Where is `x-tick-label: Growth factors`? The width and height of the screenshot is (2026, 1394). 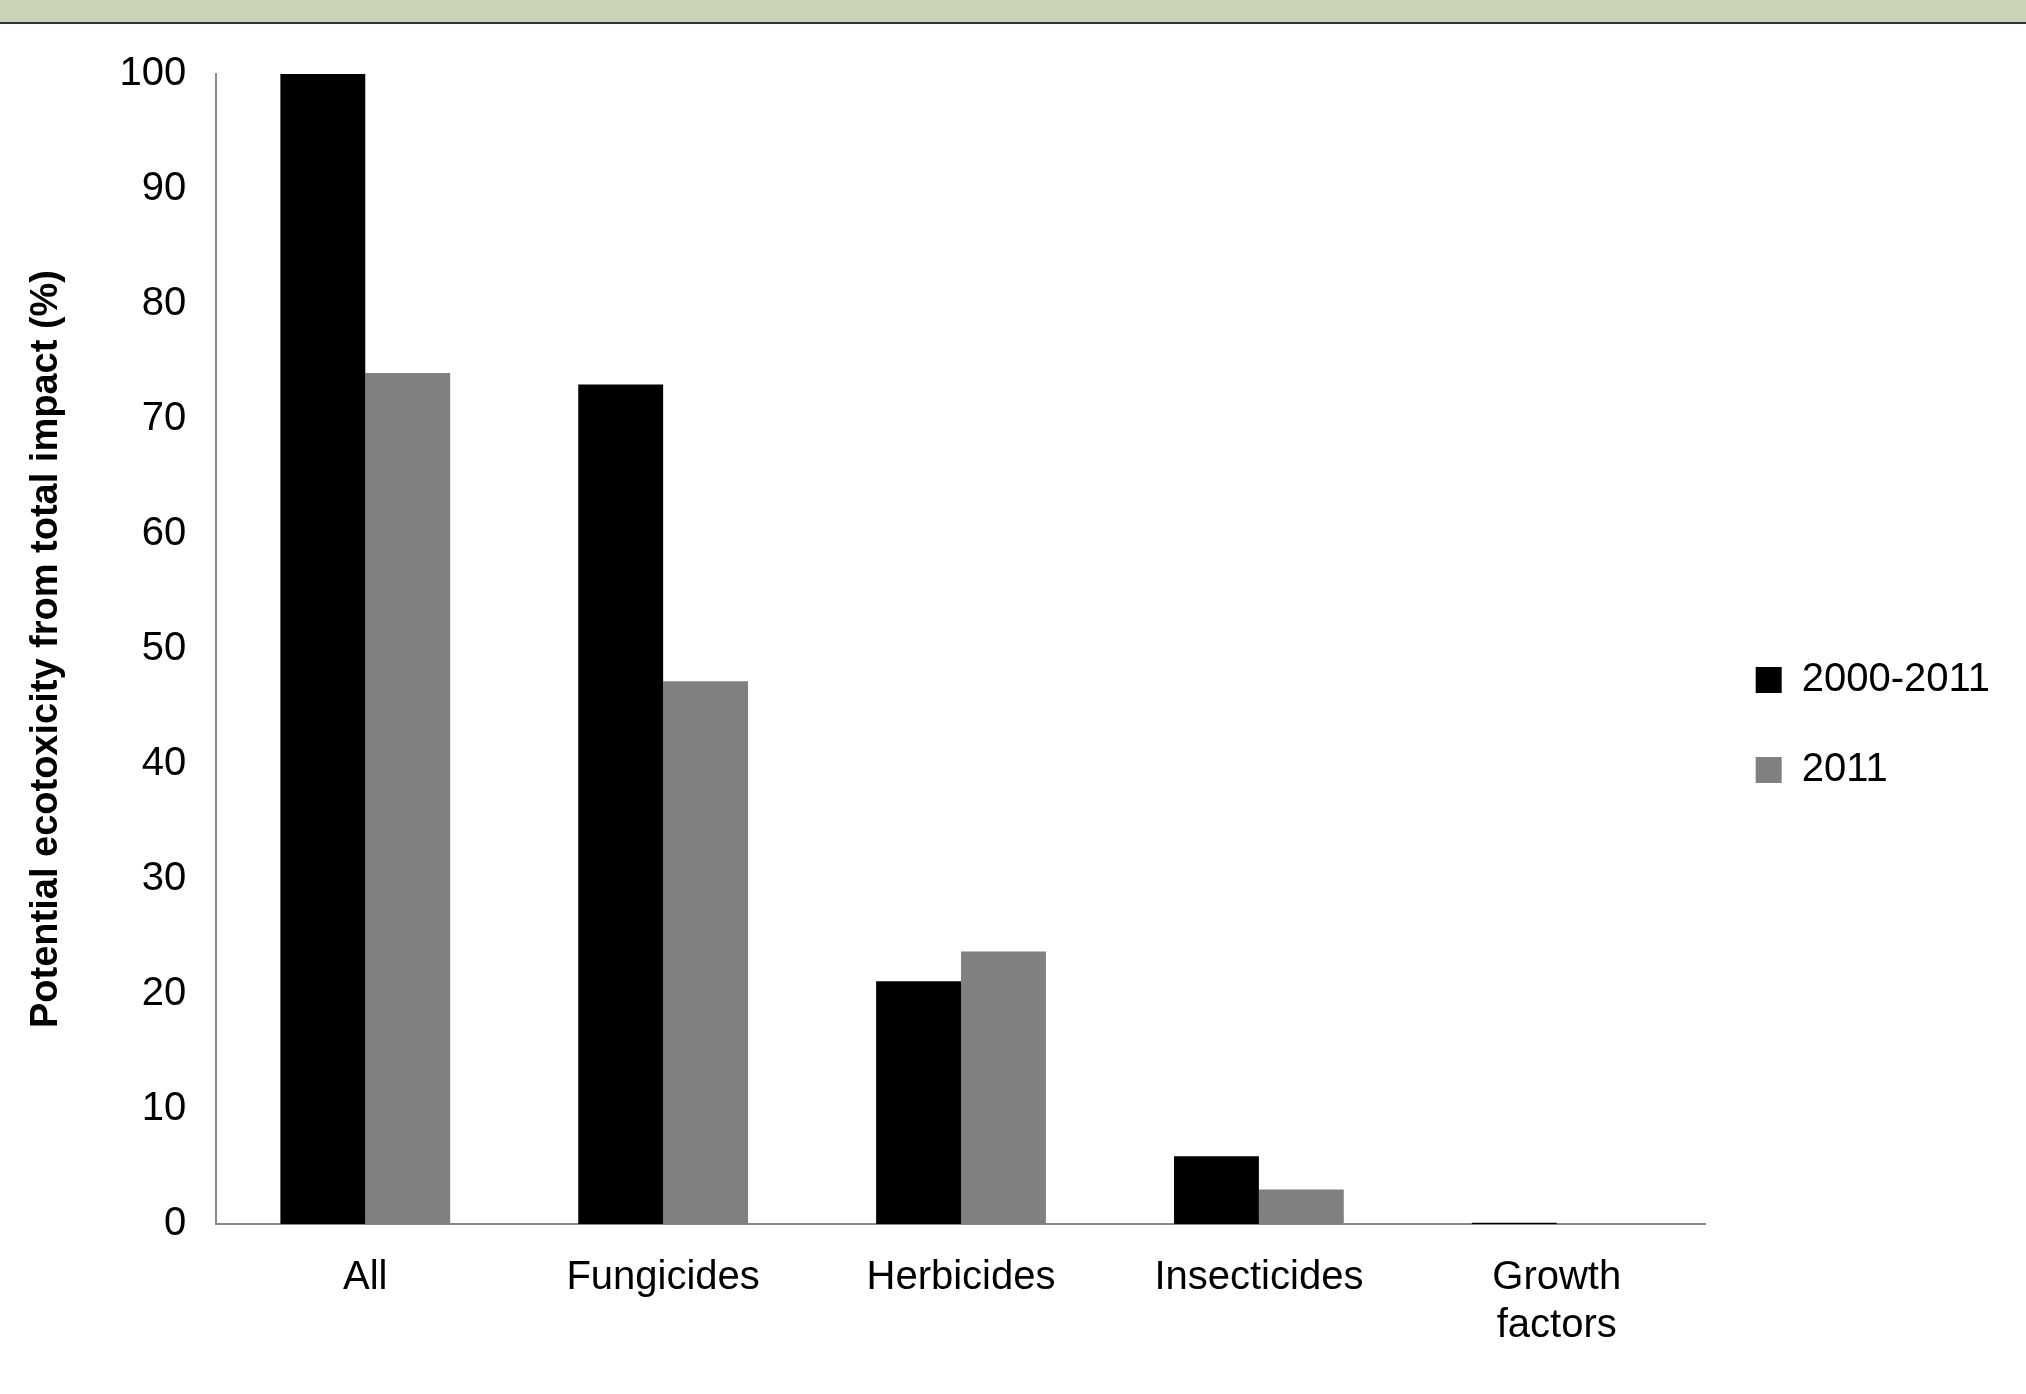
x-tick-label: Growth factors is located at coordinates (1557, 1299).